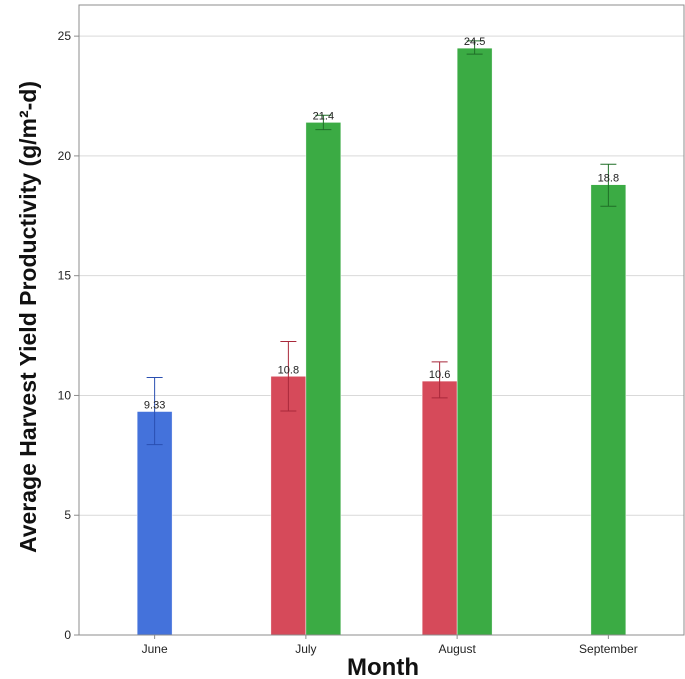 The image size is (685, 679). I want to click on data-label: 18.8, so click(608, 179).